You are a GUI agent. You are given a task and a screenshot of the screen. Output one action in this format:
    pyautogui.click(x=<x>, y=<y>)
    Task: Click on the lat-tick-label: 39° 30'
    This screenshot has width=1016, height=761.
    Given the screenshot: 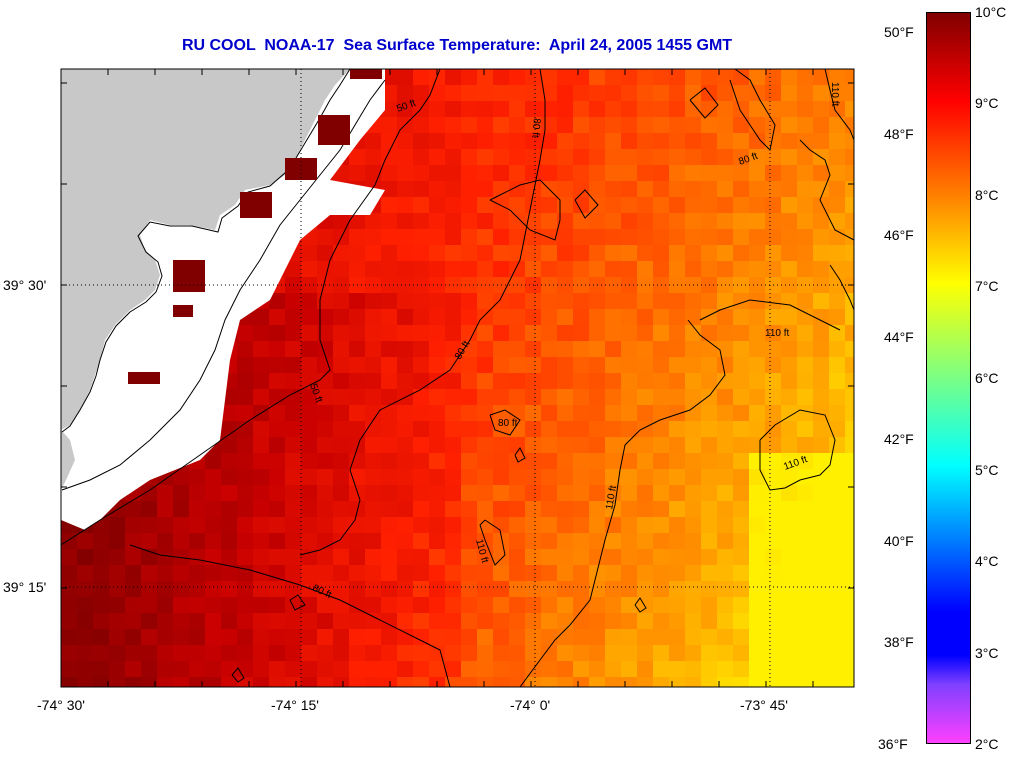 What is the action you would take?
    pyautogui.click(x=25, y=285)
    